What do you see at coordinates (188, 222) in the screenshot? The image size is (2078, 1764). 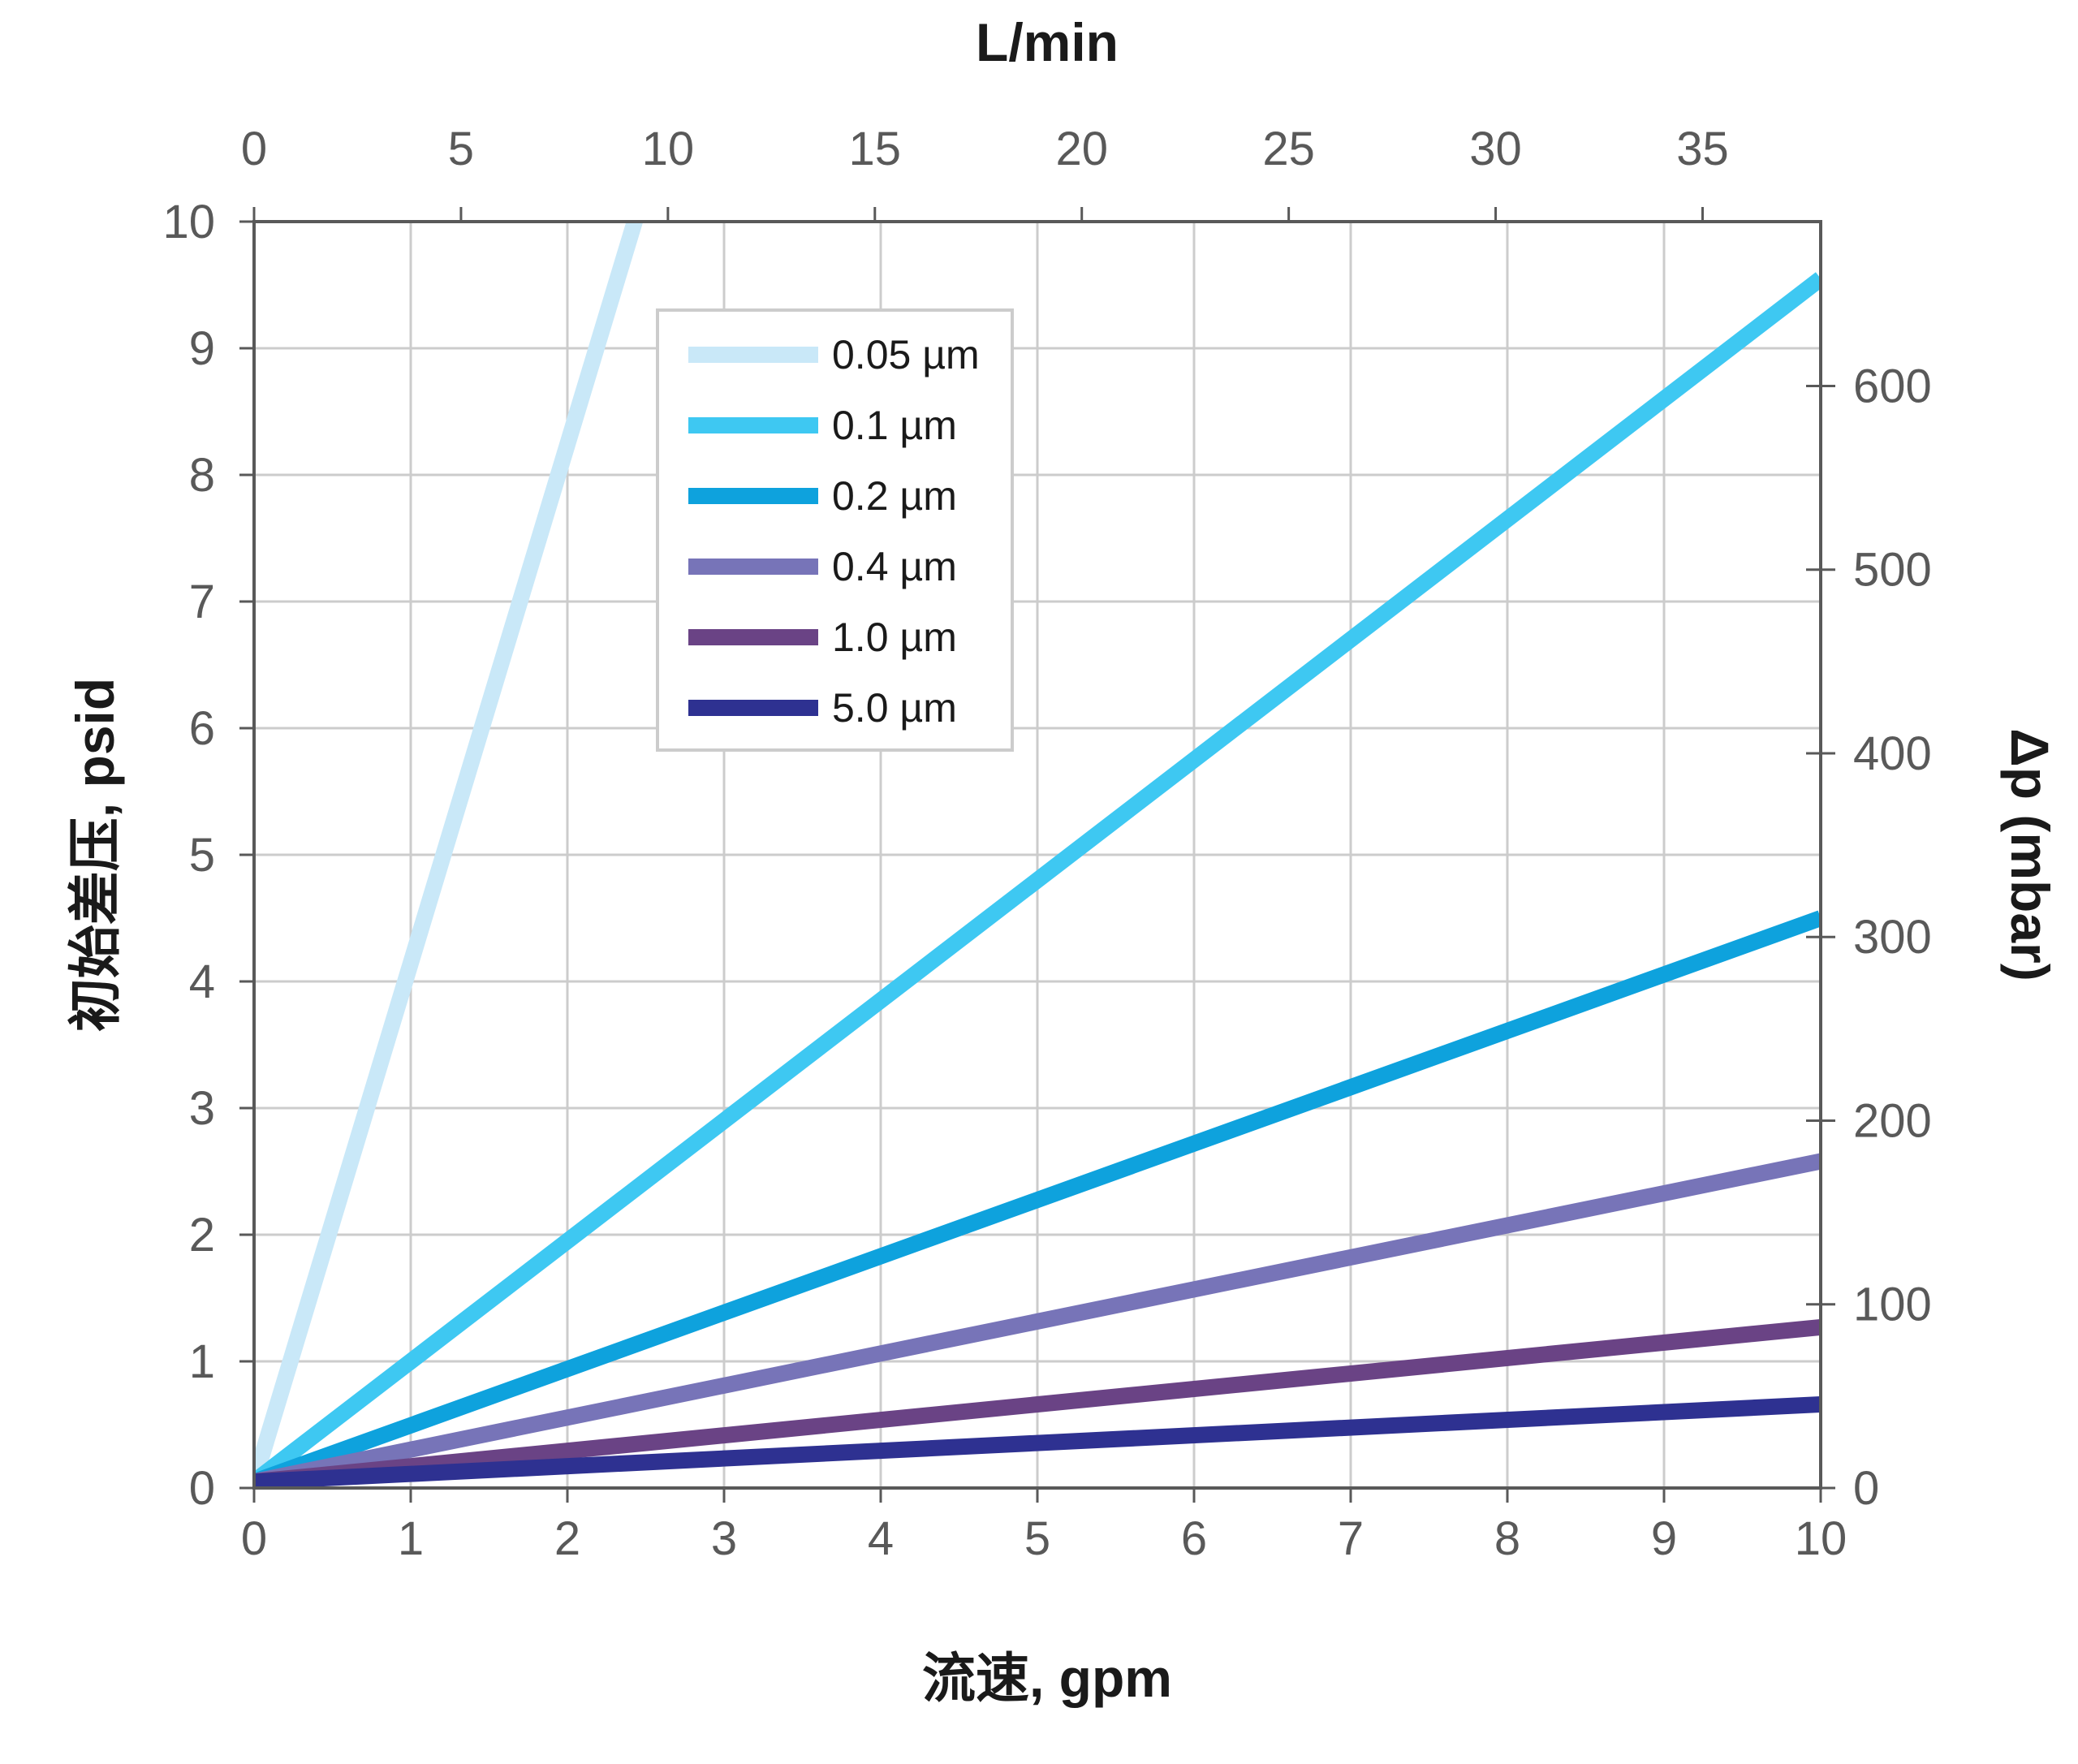 I see `y-tick-label: 10` at bounding box center [188, 222].